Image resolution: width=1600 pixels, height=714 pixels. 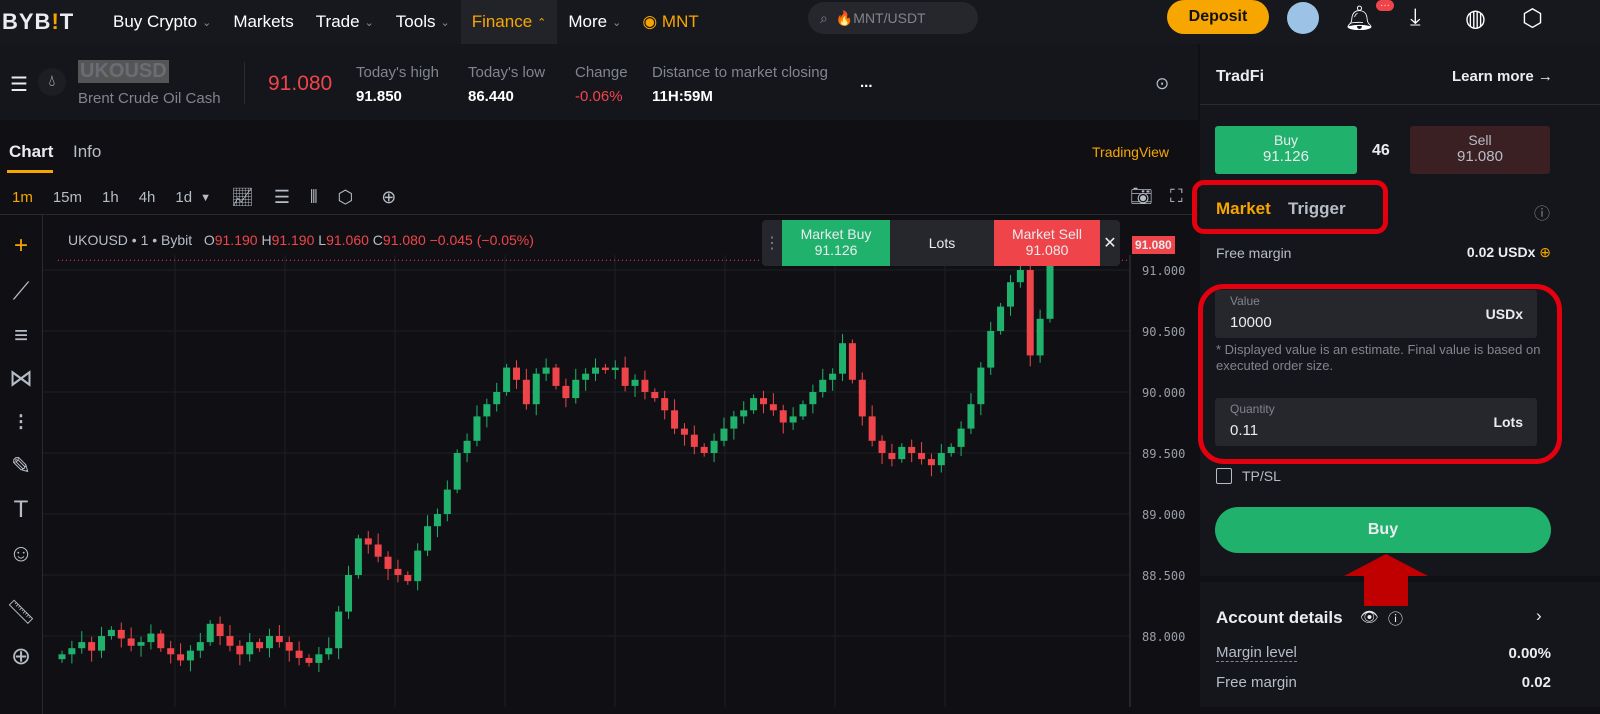 What do you see at coordinates (31, 151) in the screenshot?
I see `tab-chart: Chart` at bounding box center [31, 151].